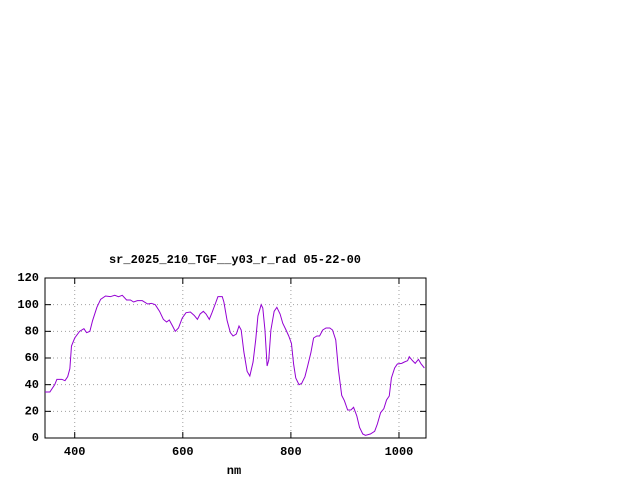 This screenshot has width=640, height=480. Describe the element at coordinates (35, 438) in the screenshot. I see `y-tick-label: 0` at that location.